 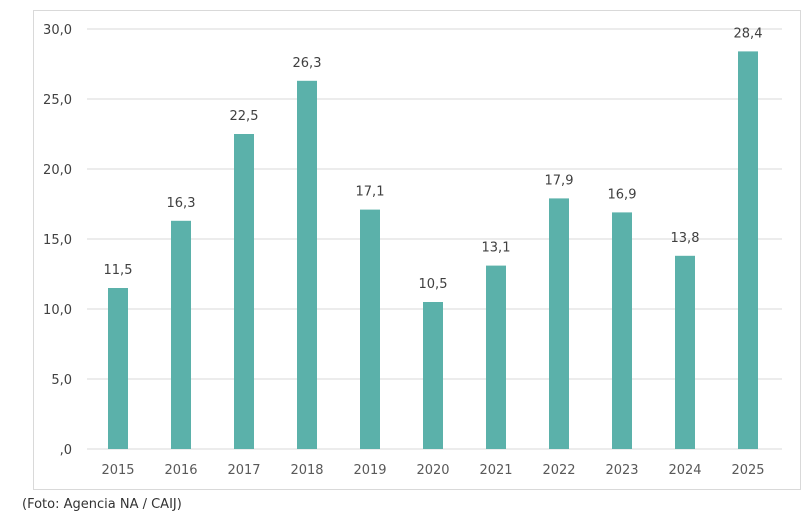 What do you see at coordinates (621, 470) in the screenshot?
I see `x-tick-label: 2023` at bounding box center [621, 470].